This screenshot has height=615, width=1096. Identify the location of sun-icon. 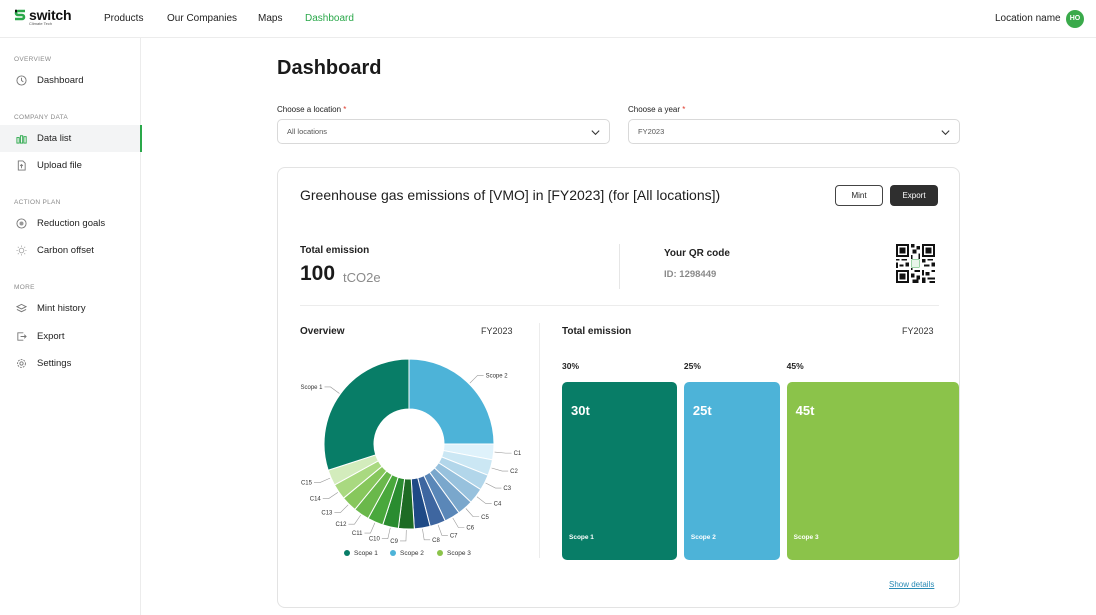
(21, 250).